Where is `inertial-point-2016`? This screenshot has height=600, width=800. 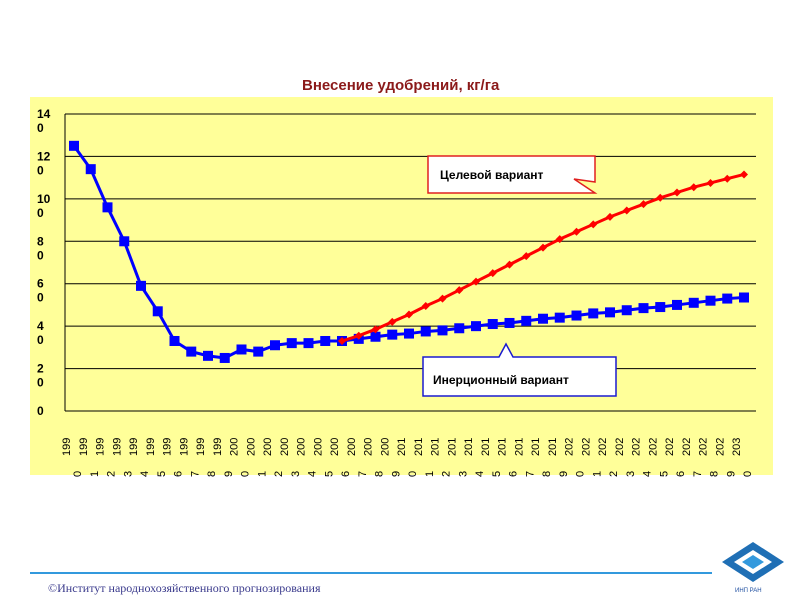 inertial-point-2016 is located at coordinates (509, 322).